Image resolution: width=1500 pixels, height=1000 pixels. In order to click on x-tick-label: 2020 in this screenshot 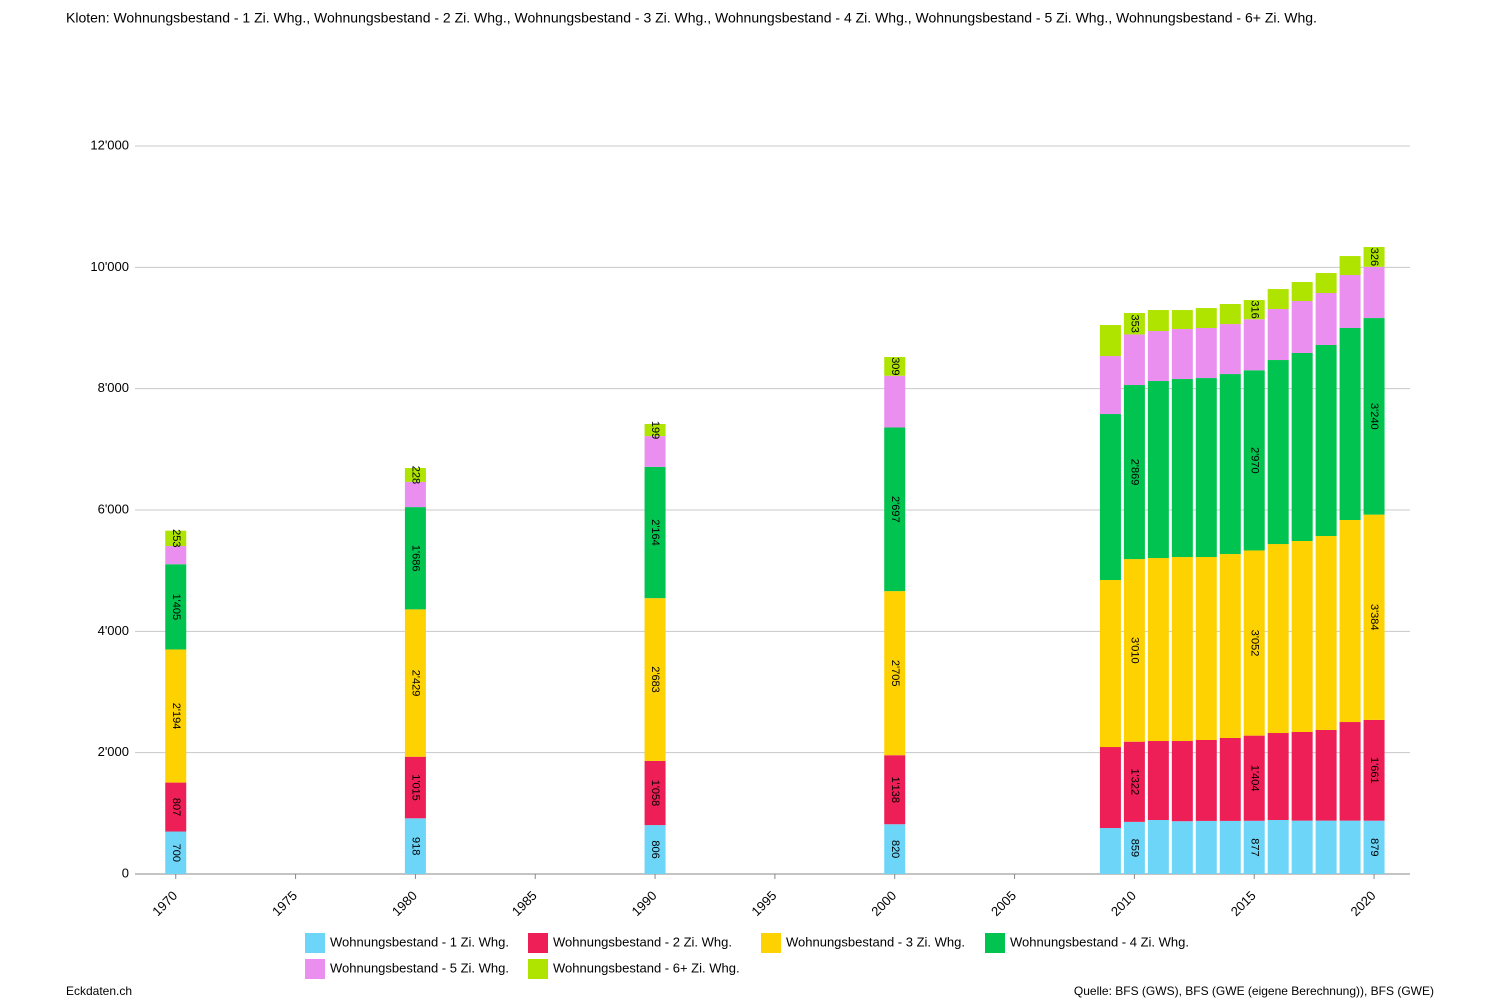, I will do `click(1363, 903)`.